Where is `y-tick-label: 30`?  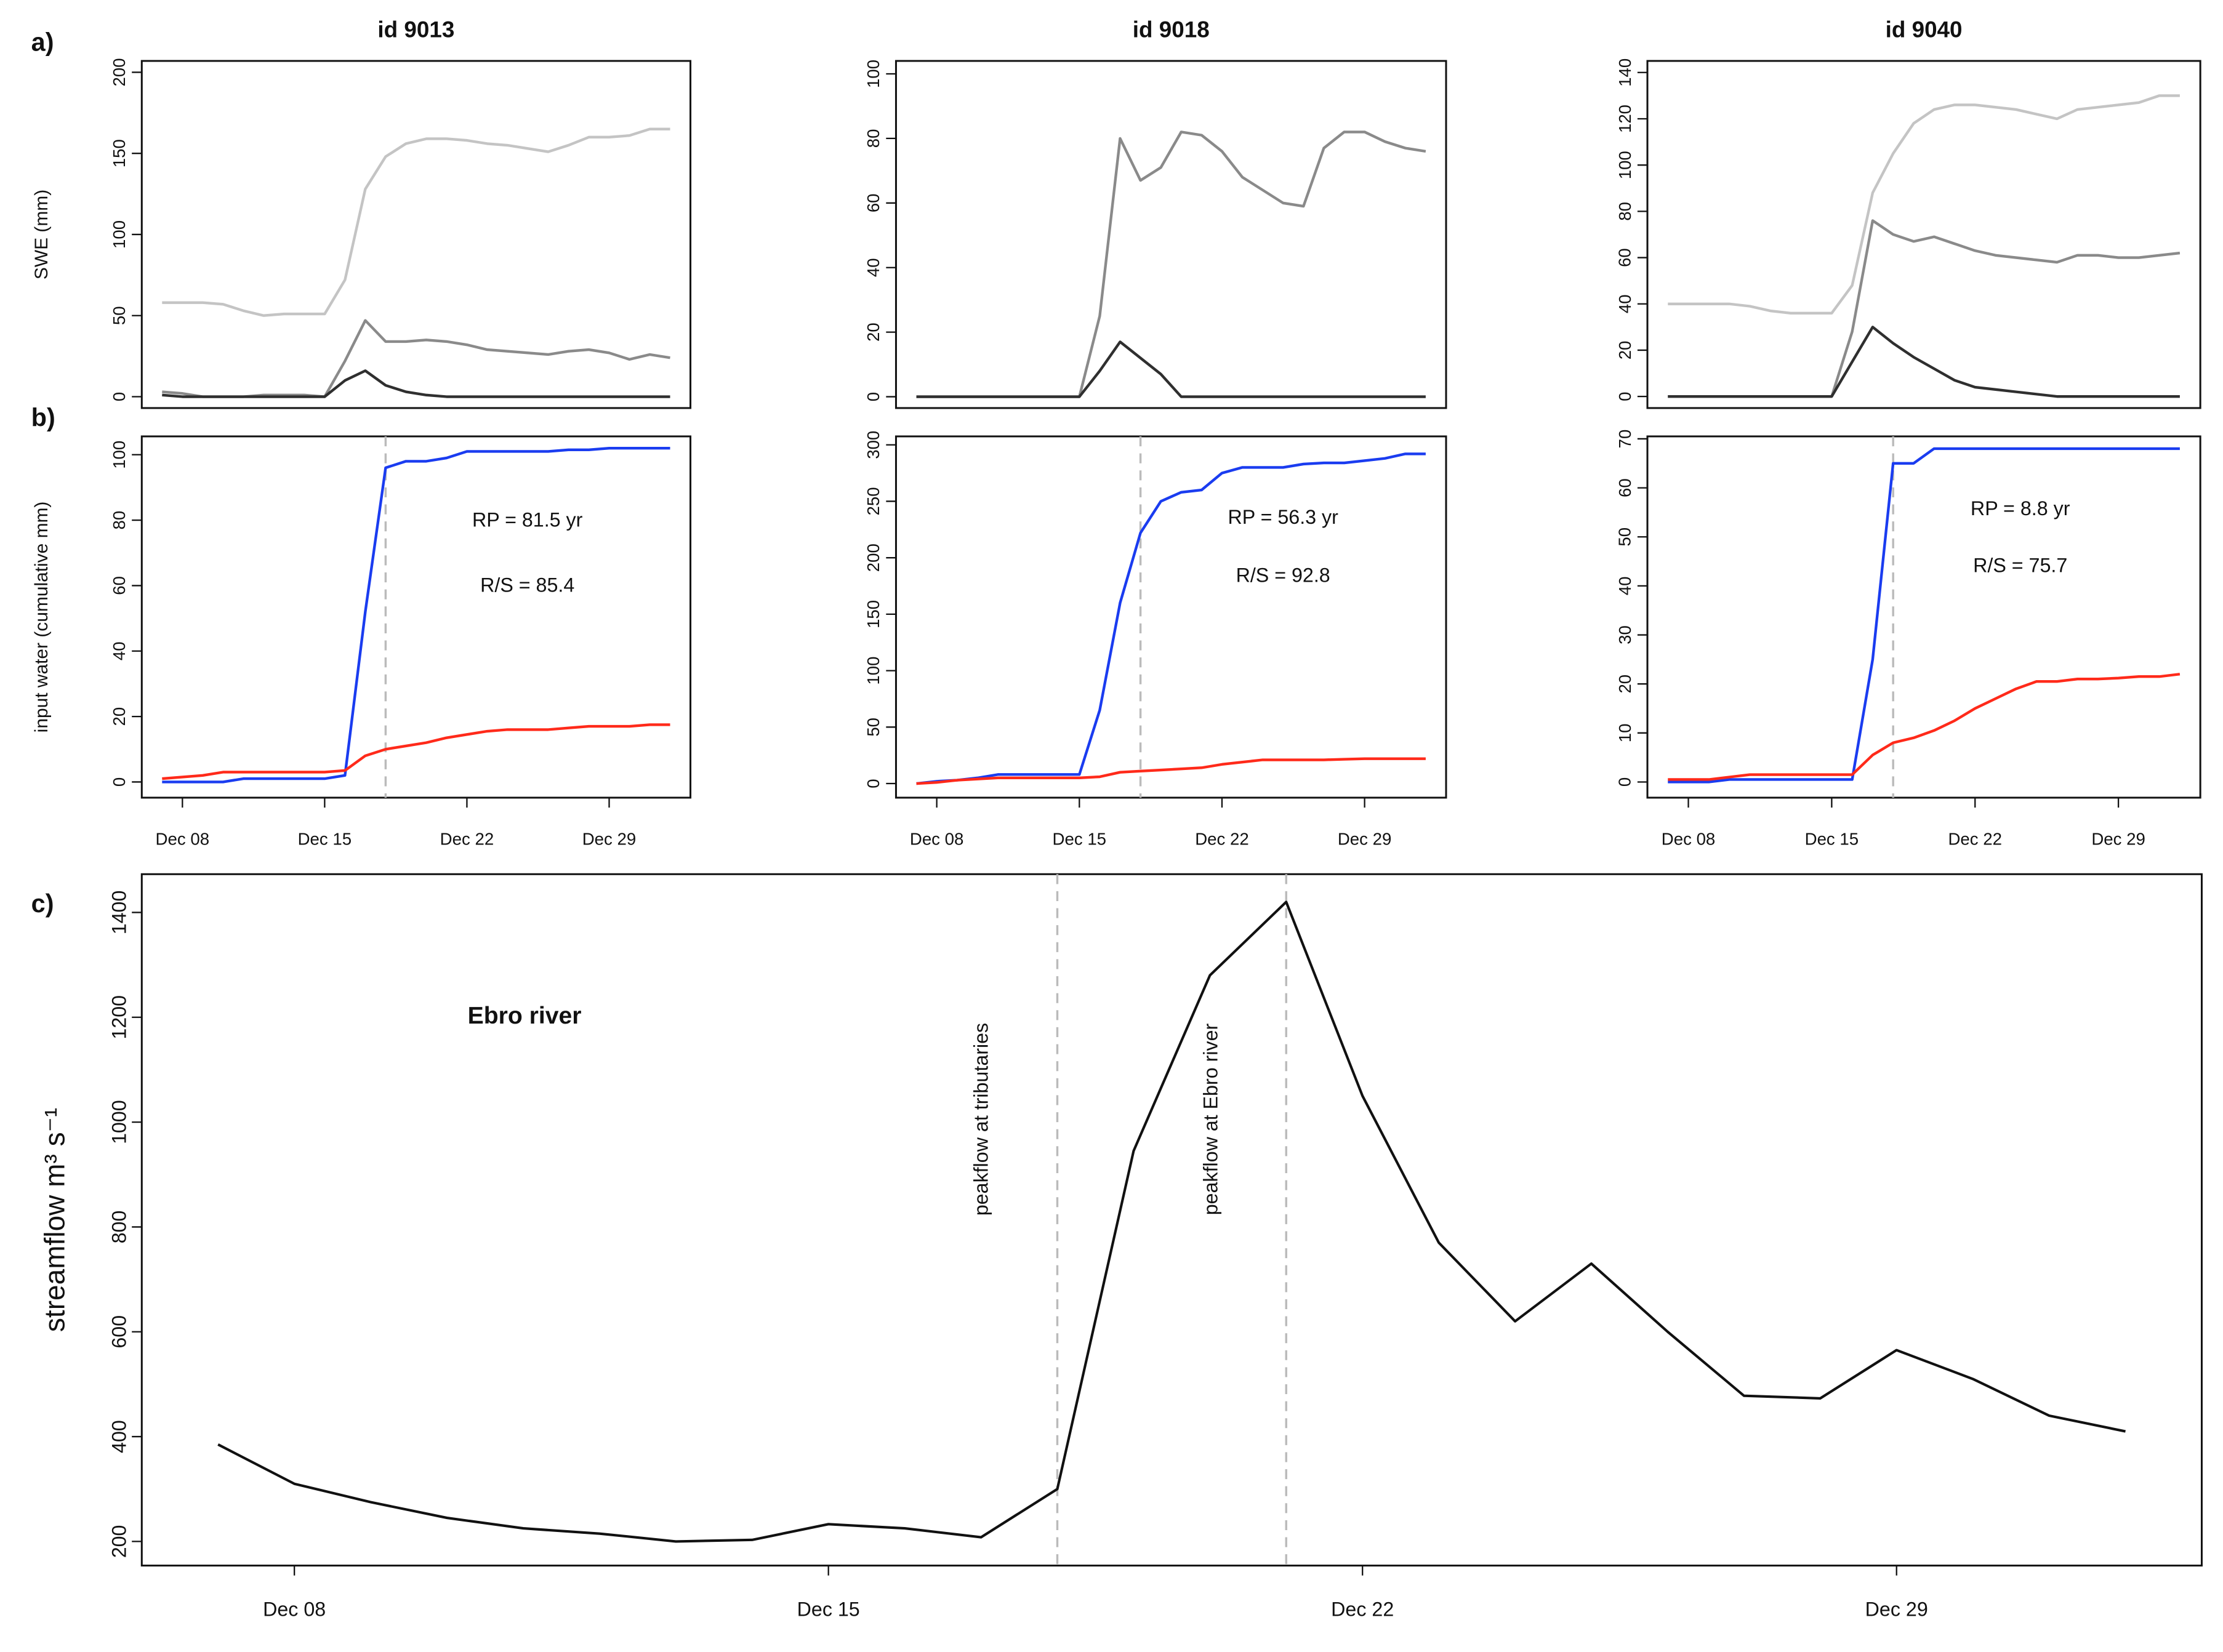 y-tick-label: 30 is located at coordinates (1624, 634).